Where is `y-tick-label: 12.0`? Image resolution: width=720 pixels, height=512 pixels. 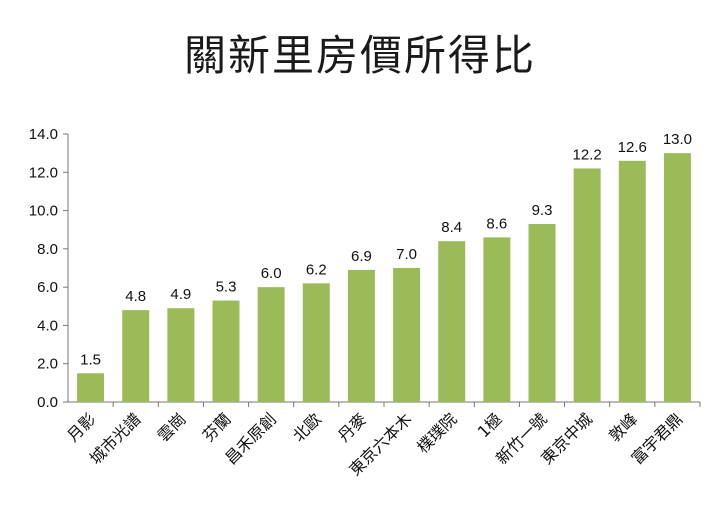 y-tick-label: 12.0 is located at coordinates (43, 172).